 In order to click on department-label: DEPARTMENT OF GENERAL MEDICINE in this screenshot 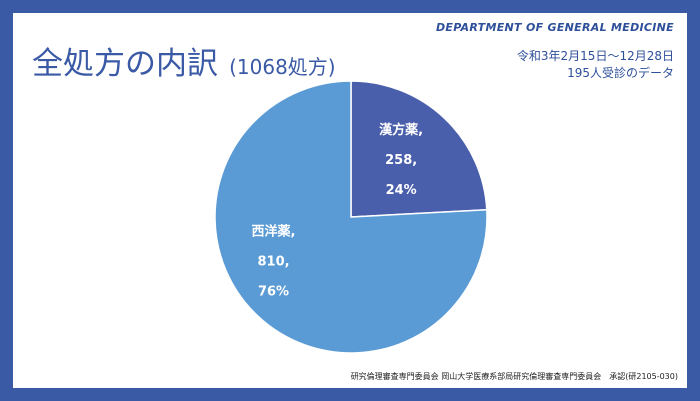, I will do `click(554, 27)`.